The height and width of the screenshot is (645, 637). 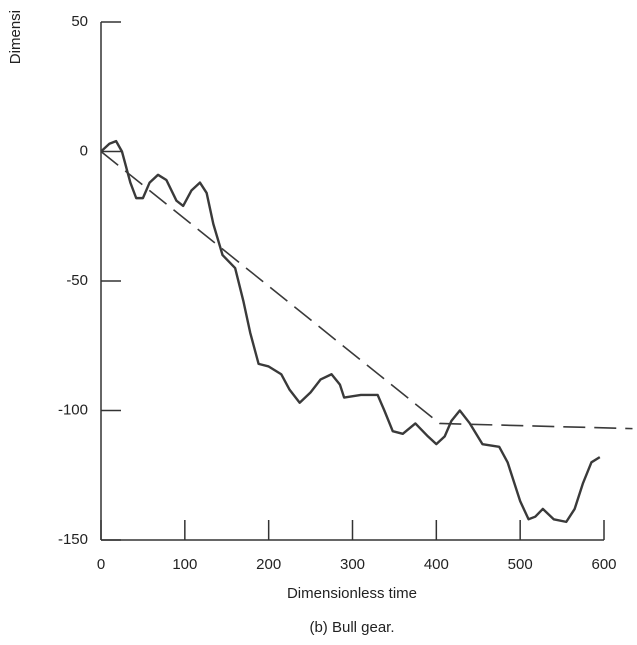 I want to click on x-tick-label: 200, so click(x=268, y=564).